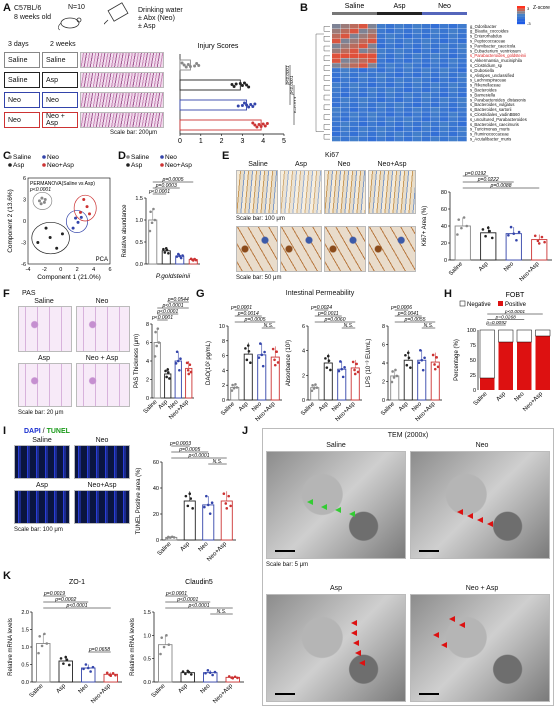 The height and width of the screenshot is (711, 558). What do you see at coordinates (484, 267) in the screenshot?
I see `x-tick-label: Asp` at bounding box center [484, 267].